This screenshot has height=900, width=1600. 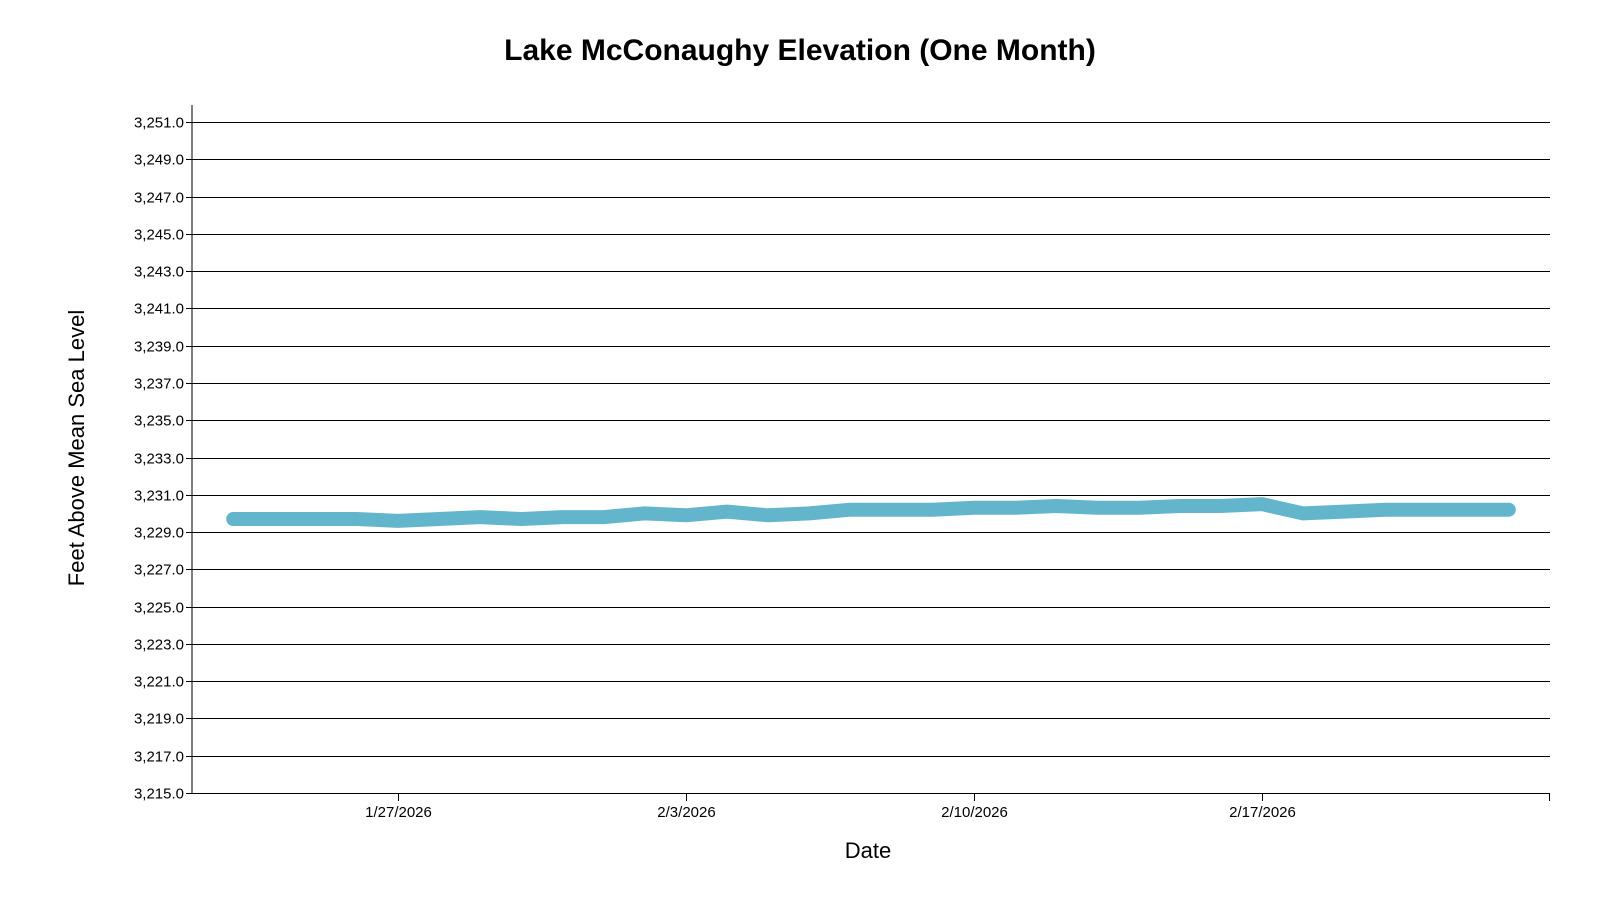 I want to click on y-tick-label: 3,233.0, so click(x=159, y=459).